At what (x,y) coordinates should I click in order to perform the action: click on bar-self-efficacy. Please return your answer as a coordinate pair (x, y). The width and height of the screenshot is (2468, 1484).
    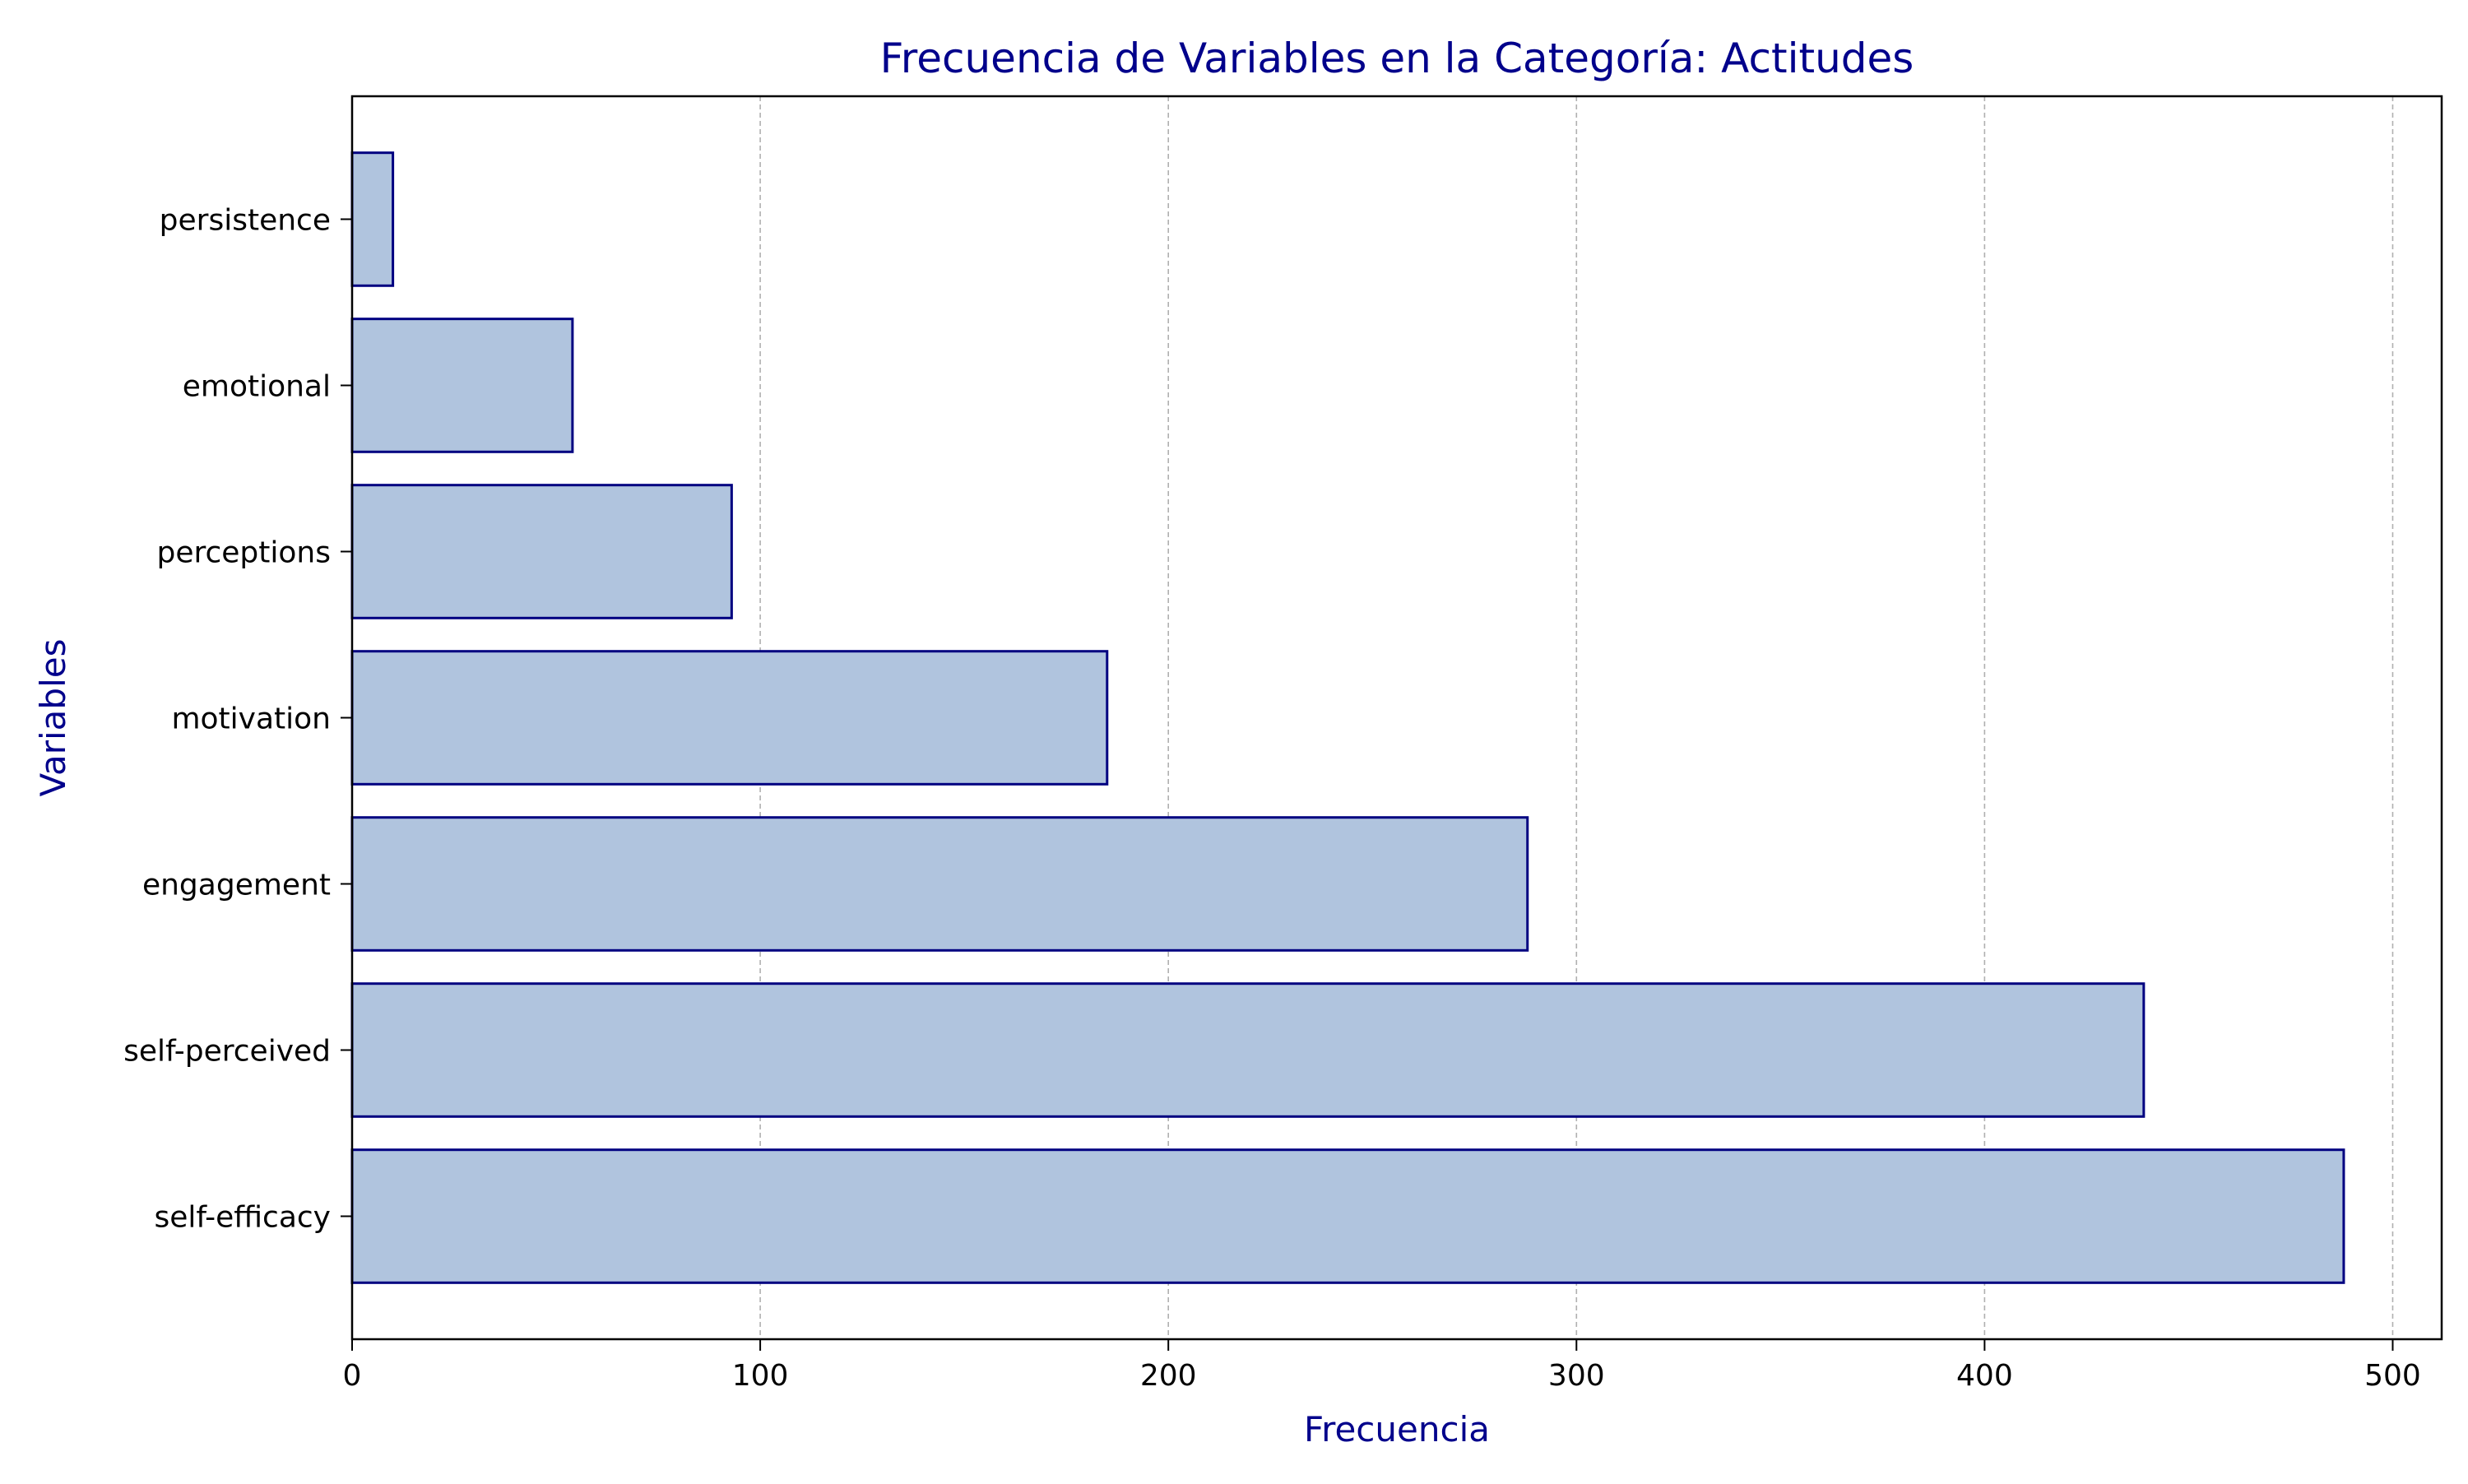
    Looking at the image, I should click on (1347, 1216).